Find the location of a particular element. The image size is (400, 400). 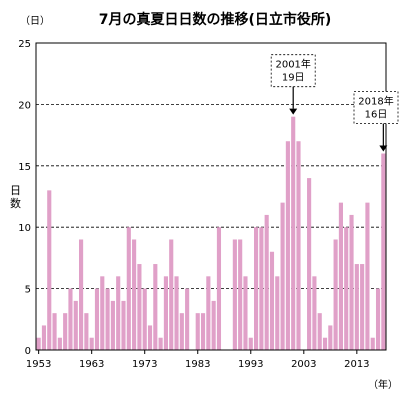

x-tick-label: 1953 is located at coordinates (38, 364).